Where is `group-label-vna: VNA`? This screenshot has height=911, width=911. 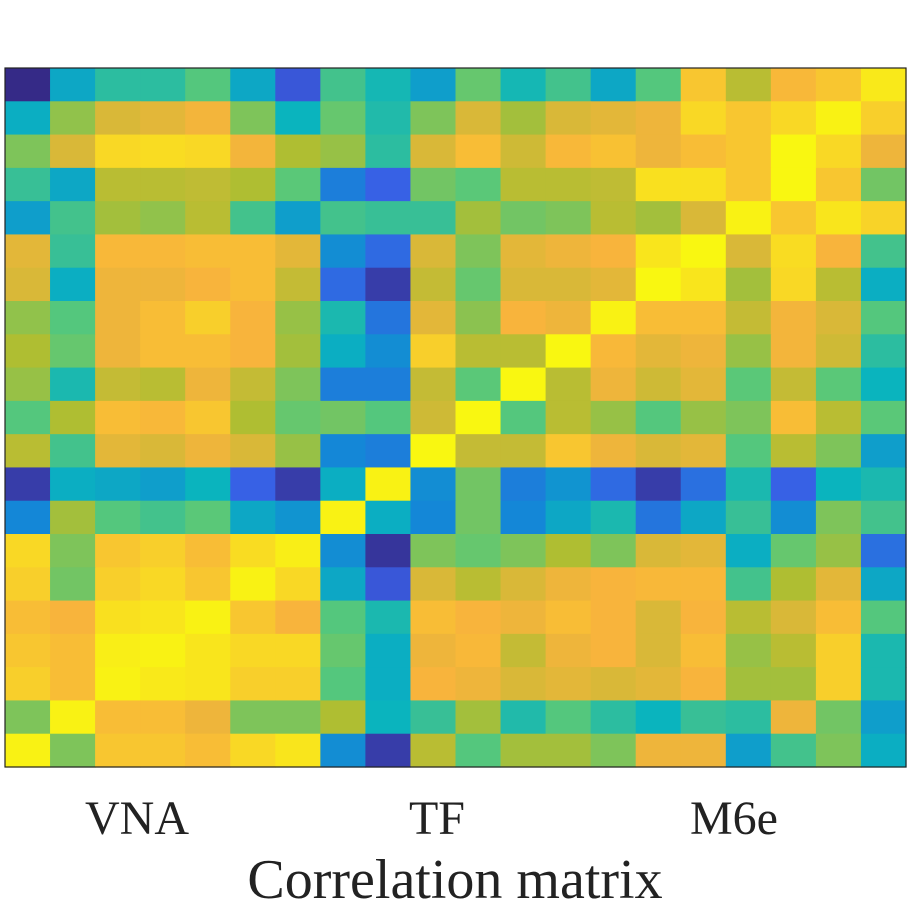
group-label-vna: VNA is located at coordinates (137, 818).